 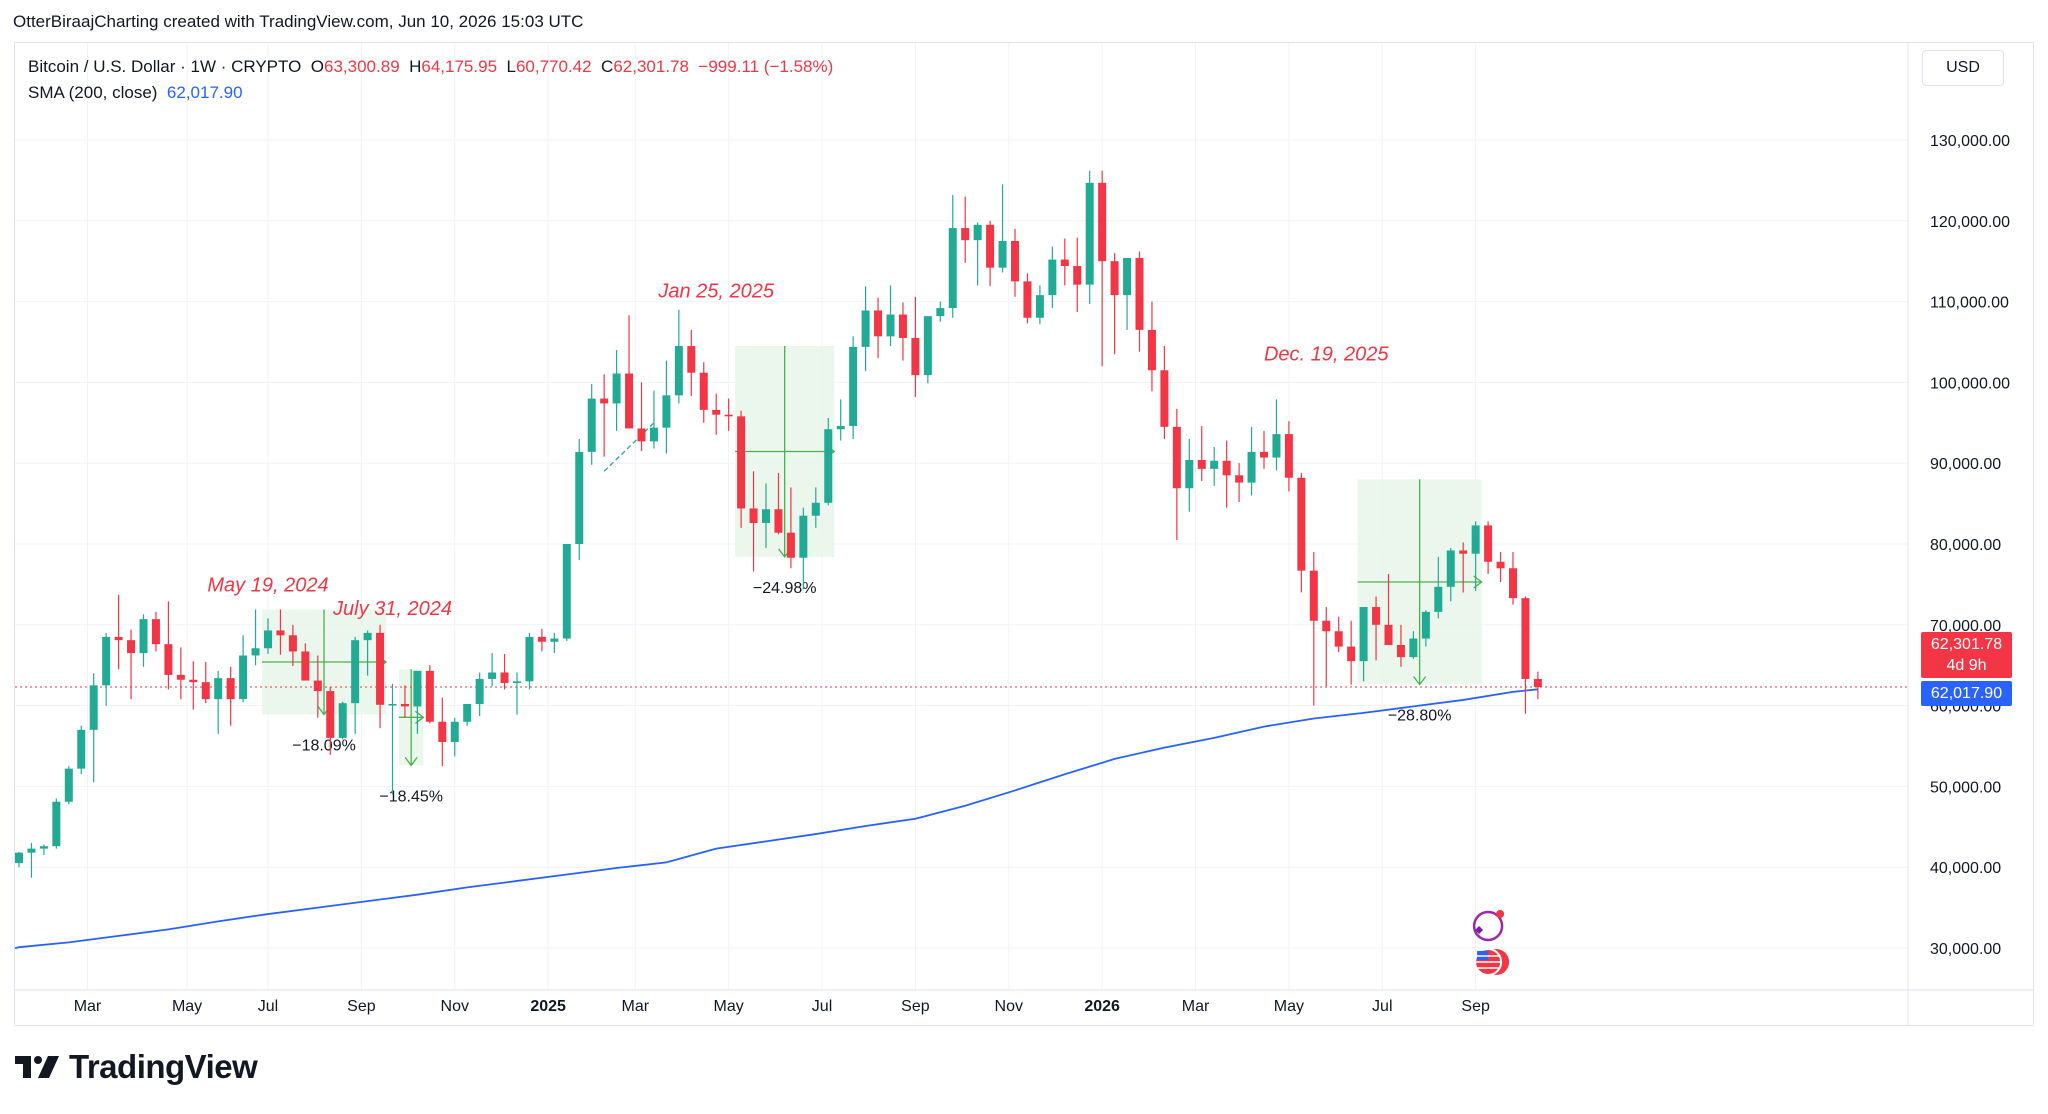 I want to click on last-price-tag: 62,301.78 4d 9h, so click(x=1966, y=655).